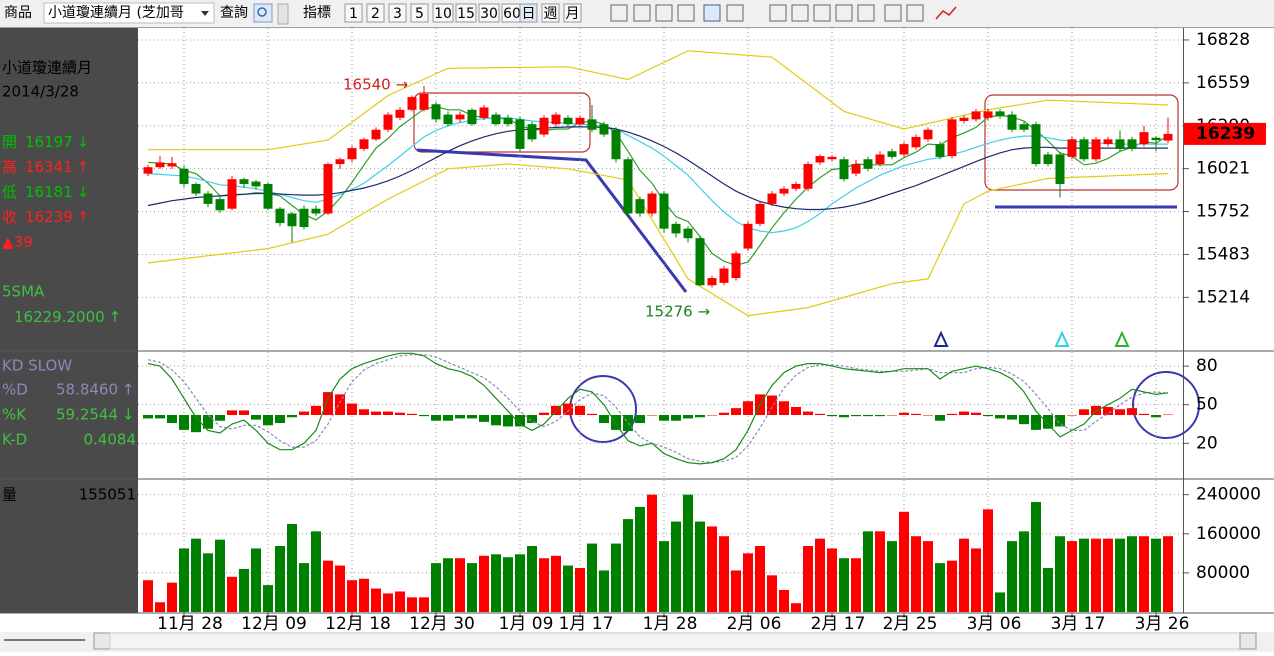  I want to click on scroll-right, so click(1248, 641).